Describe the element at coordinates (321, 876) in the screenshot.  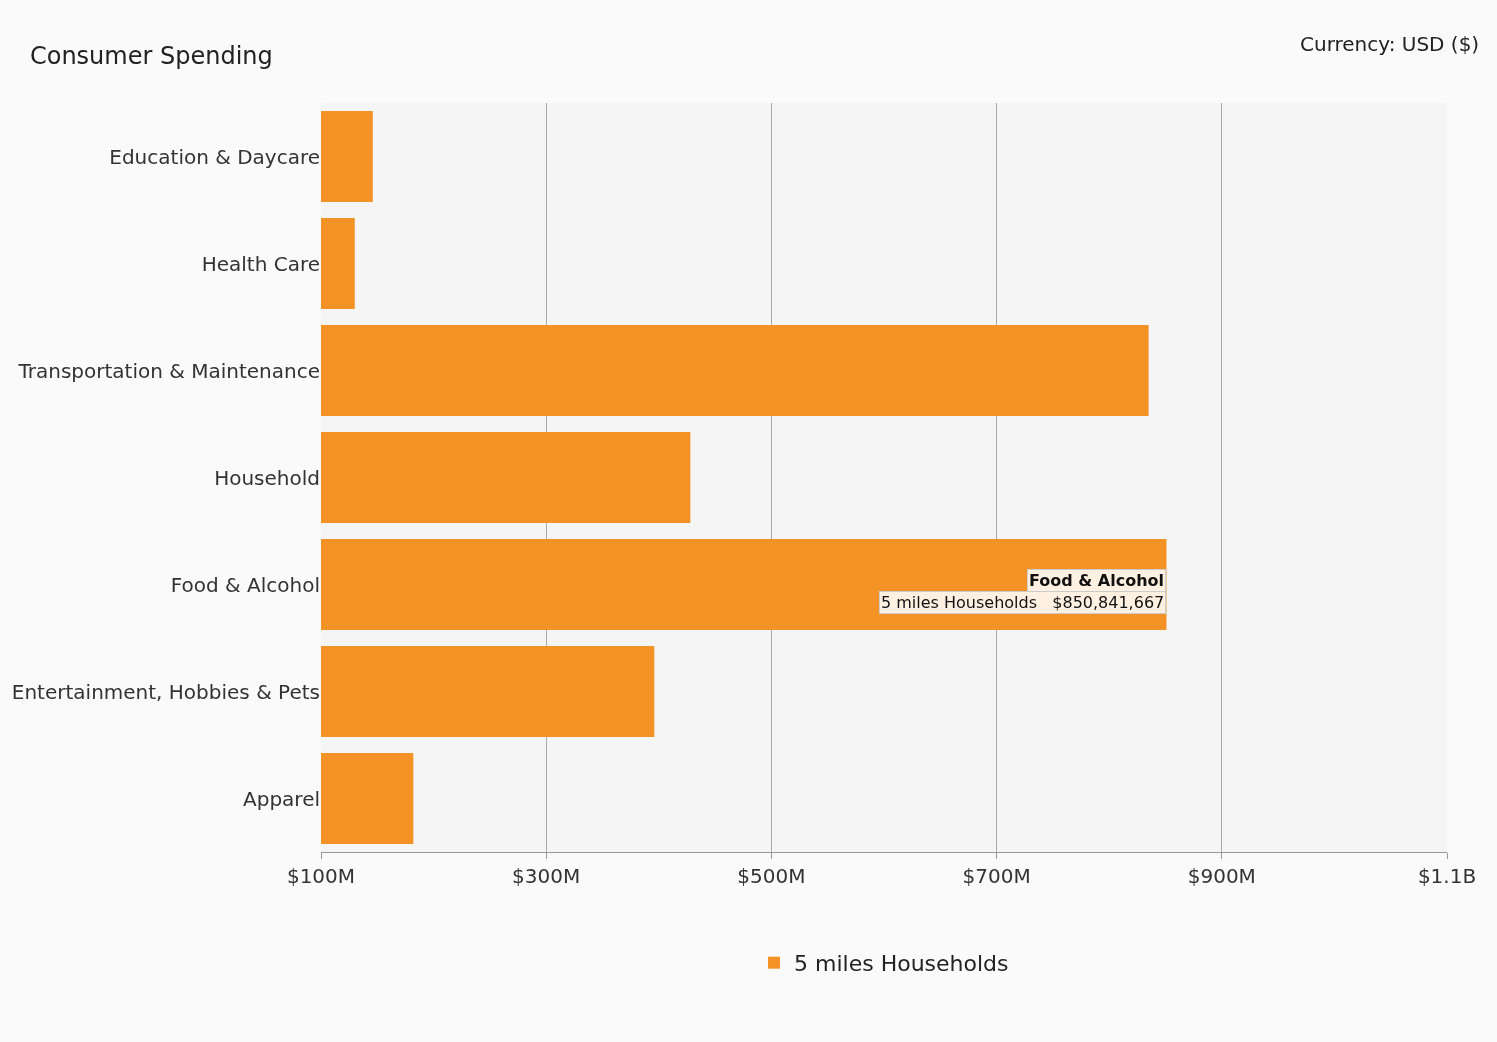
I see `x-tick-label: $100M` at that location.